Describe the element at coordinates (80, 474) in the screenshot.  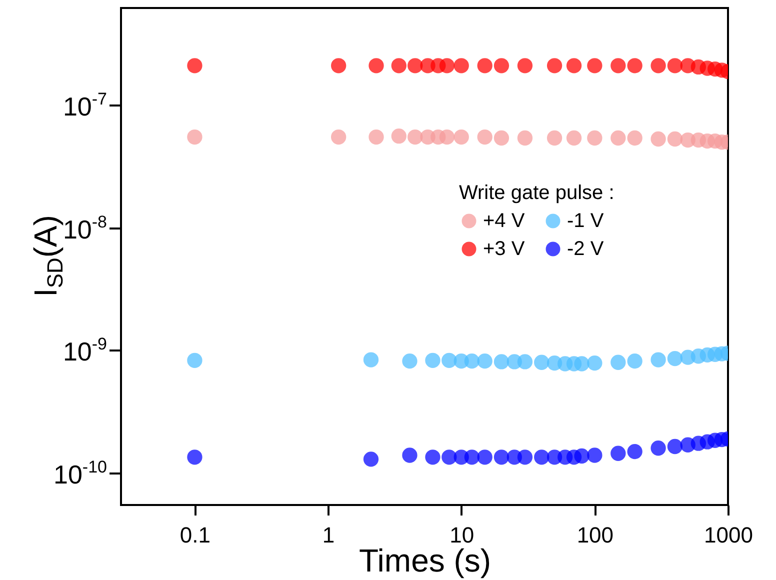
I see `y-tick-label: 10$^{-10}$` at that location.